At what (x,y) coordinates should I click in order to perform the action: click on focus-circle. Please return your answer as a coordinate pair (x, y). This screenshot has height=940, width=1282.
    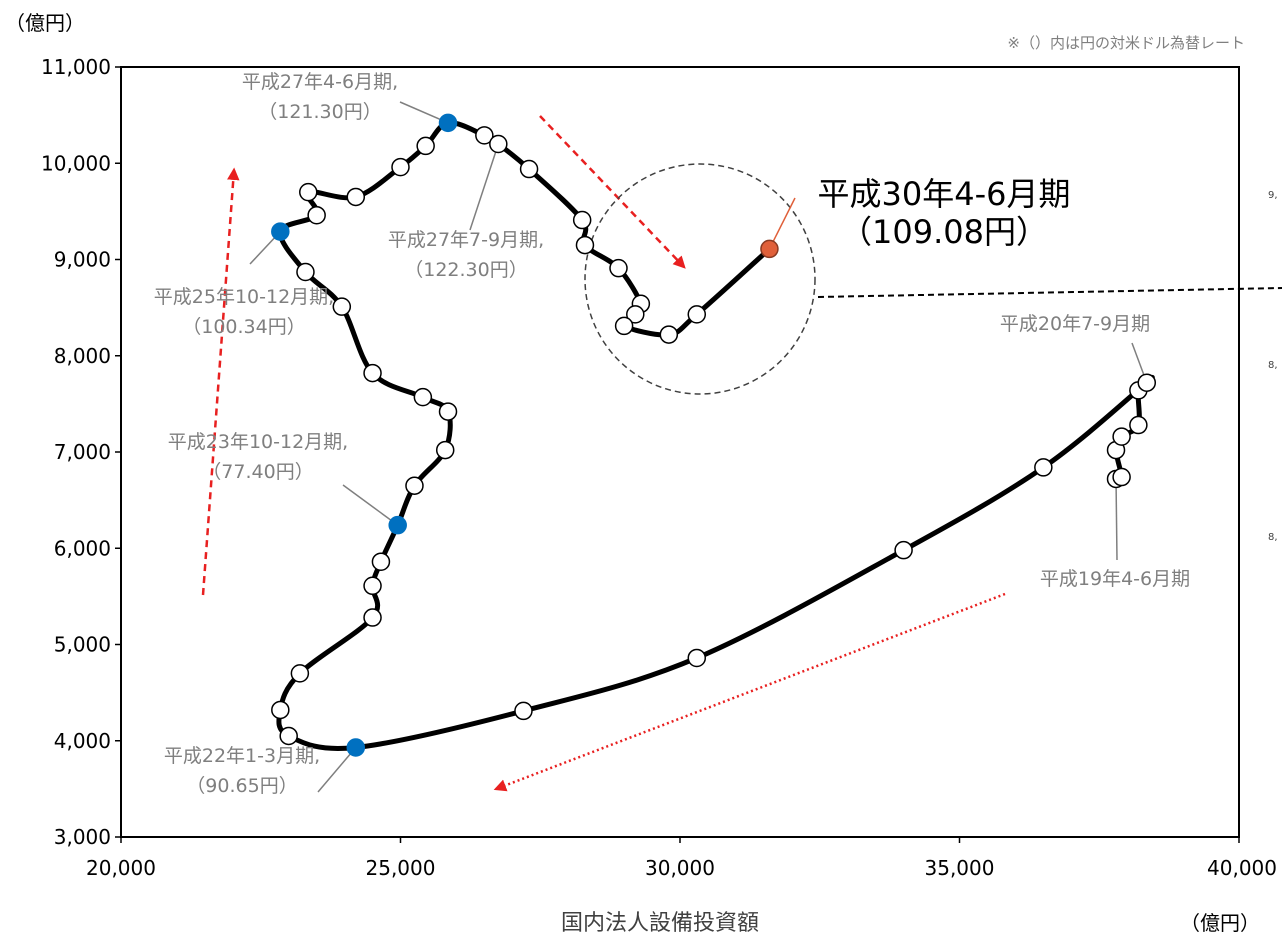
    Looking at the image, I should click on (700, 279).